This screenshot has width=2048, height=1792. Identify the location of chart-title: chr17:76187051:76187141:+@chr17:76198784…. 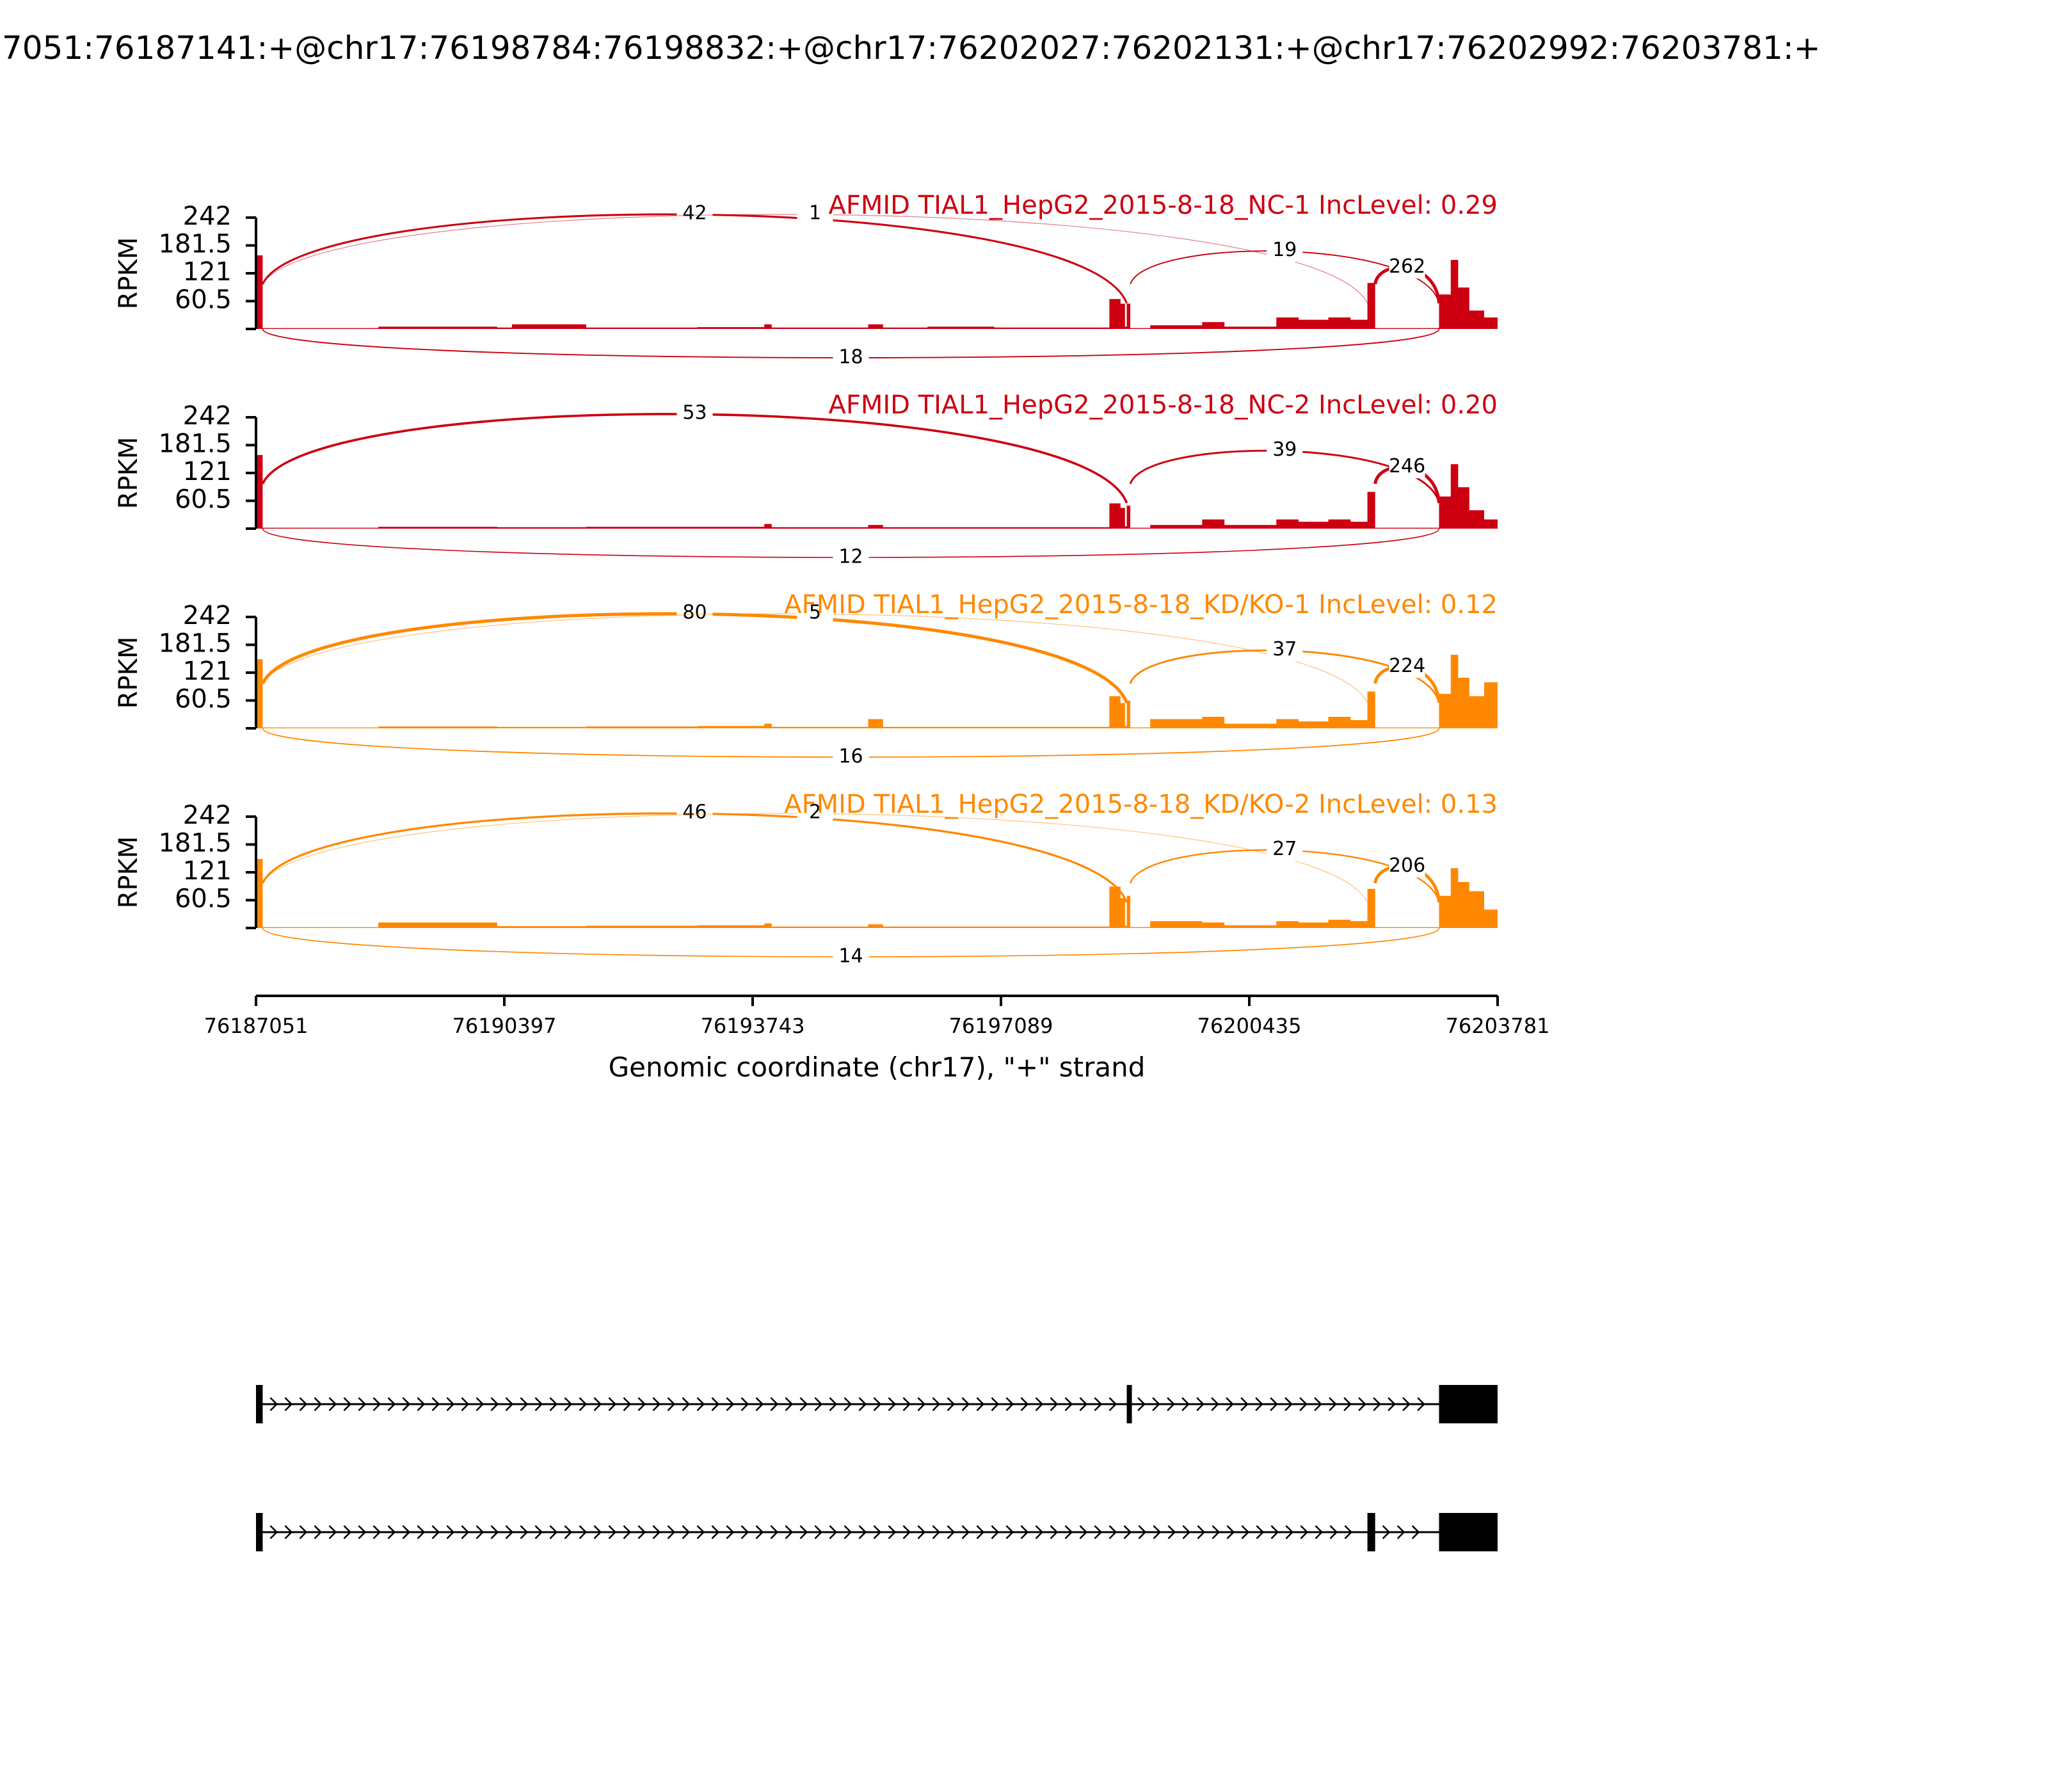
(910, 48).